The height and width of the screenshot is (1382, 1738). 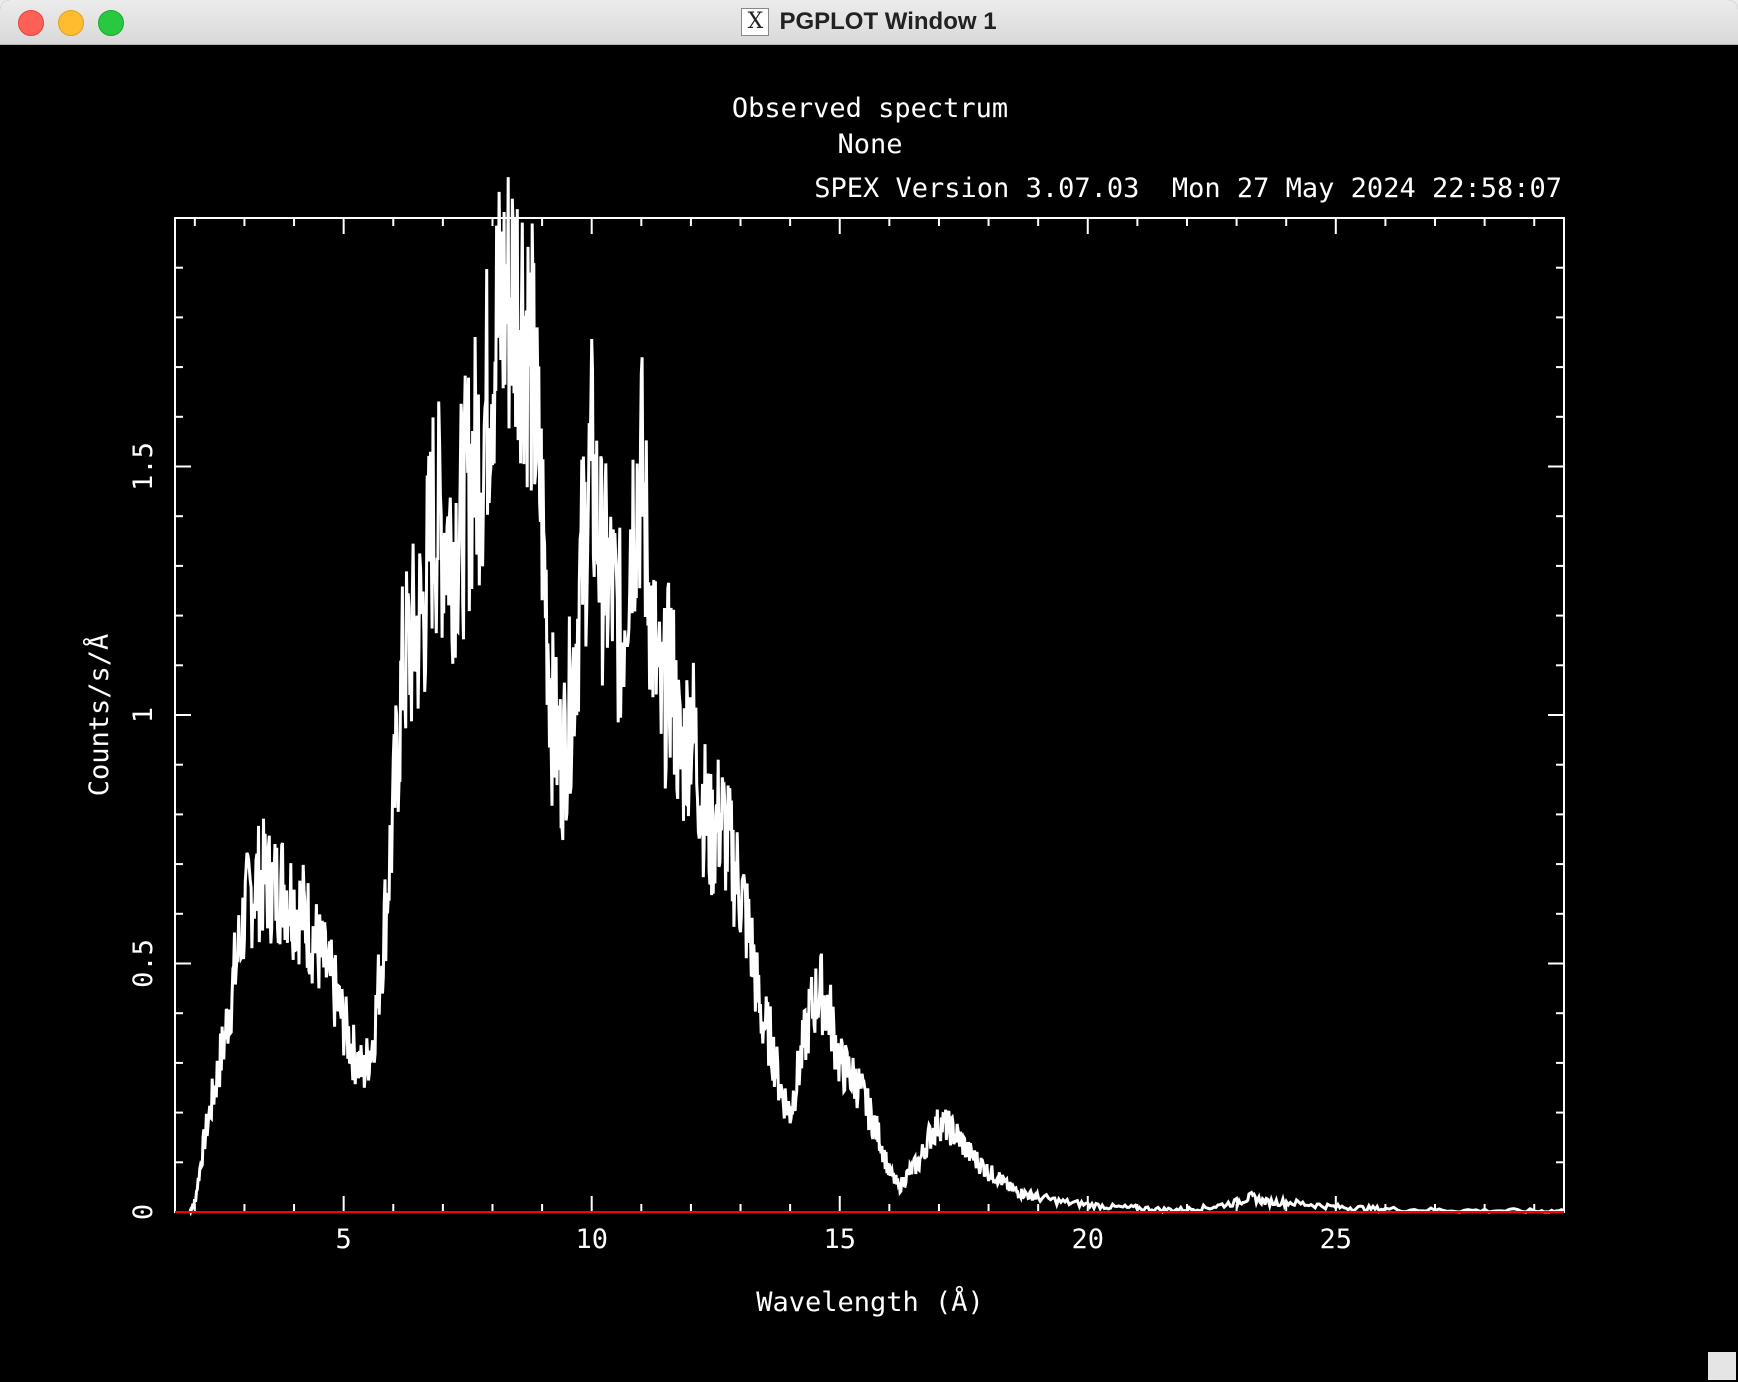 I want to click on x11-icon: X, so click(x=755, y=22).